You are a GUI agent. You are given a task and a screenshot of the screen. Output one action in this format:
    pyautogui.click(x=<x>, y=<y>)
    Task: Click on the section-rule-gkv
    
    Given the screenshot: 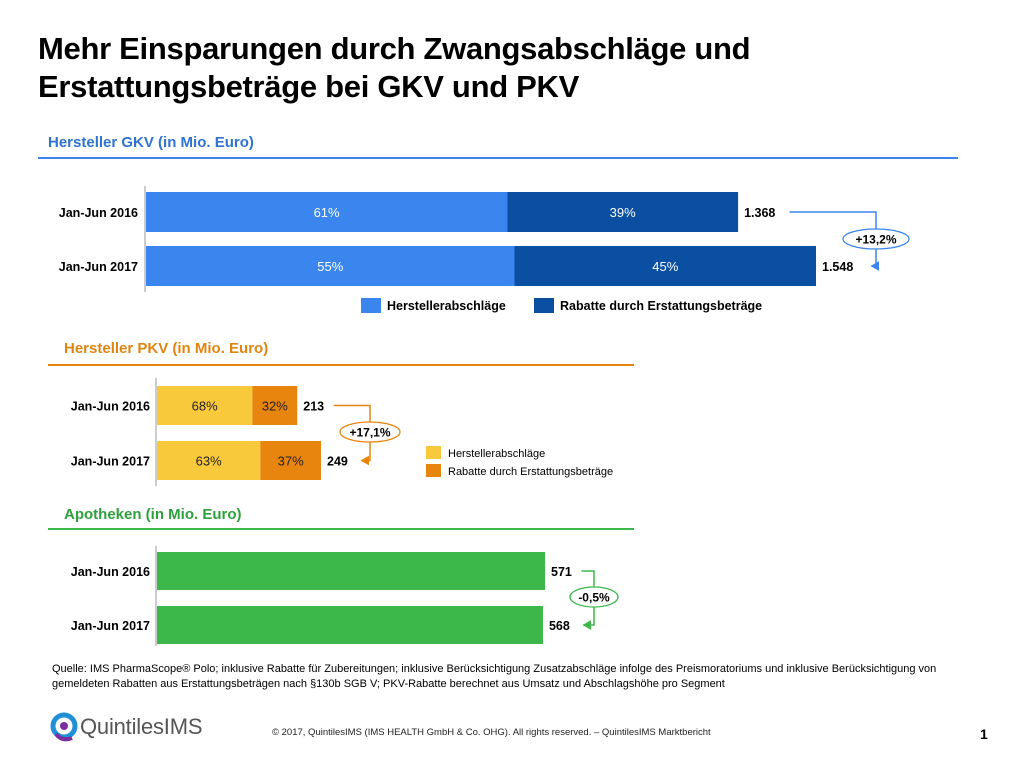 What is the action you would take?
    pyautogui.click(x=498, y=158)
    